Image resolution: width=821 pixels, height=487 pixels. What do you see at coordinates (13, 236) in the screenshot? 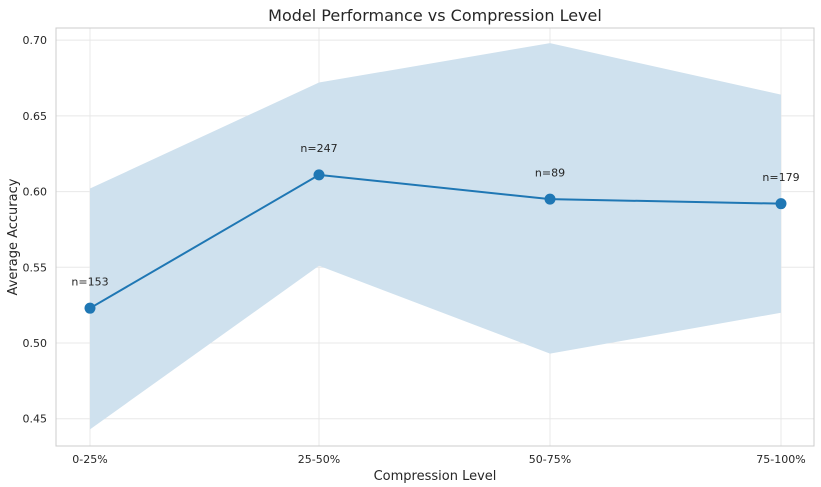
I see `y-axis-label: Average Accuracy` at bounding box center [13, 236].